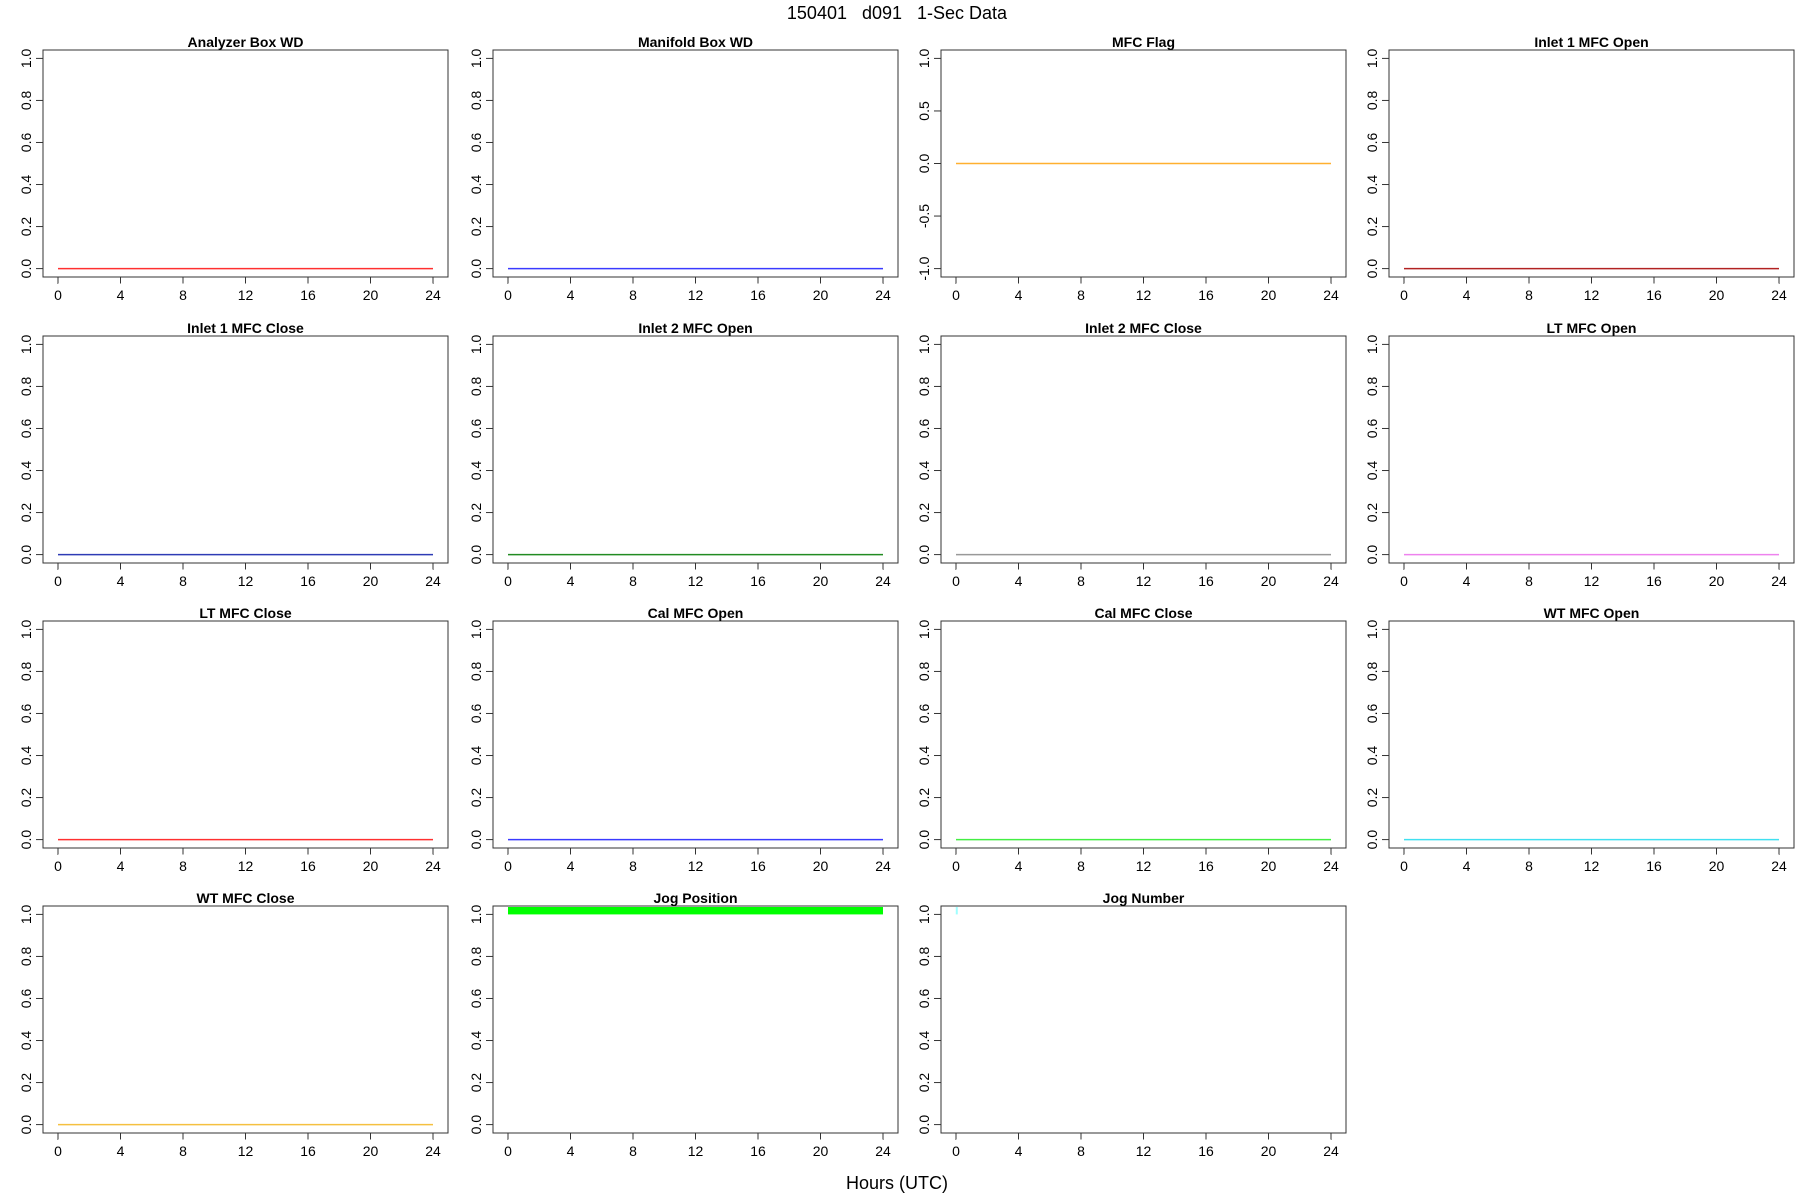  Describe the element at coordinates (924, 268) in the screenshot. I see `y-tick-label: -1.0` at that location.